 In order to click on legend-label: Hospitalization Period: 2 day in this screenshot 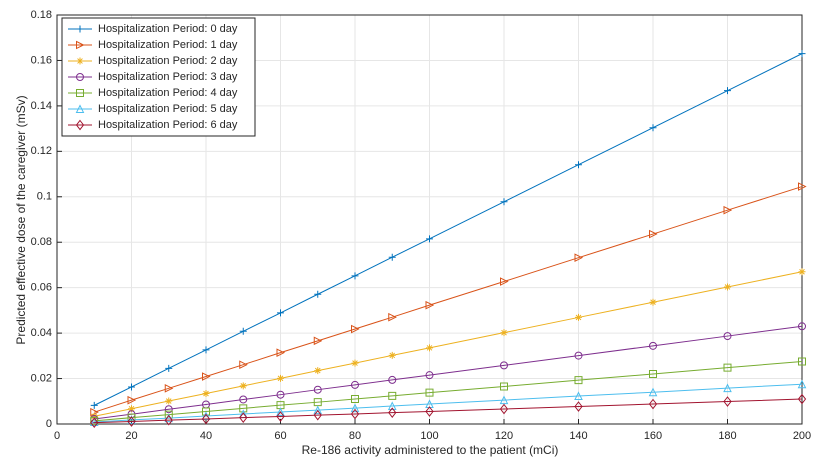, I will do `click(168, 61)`.